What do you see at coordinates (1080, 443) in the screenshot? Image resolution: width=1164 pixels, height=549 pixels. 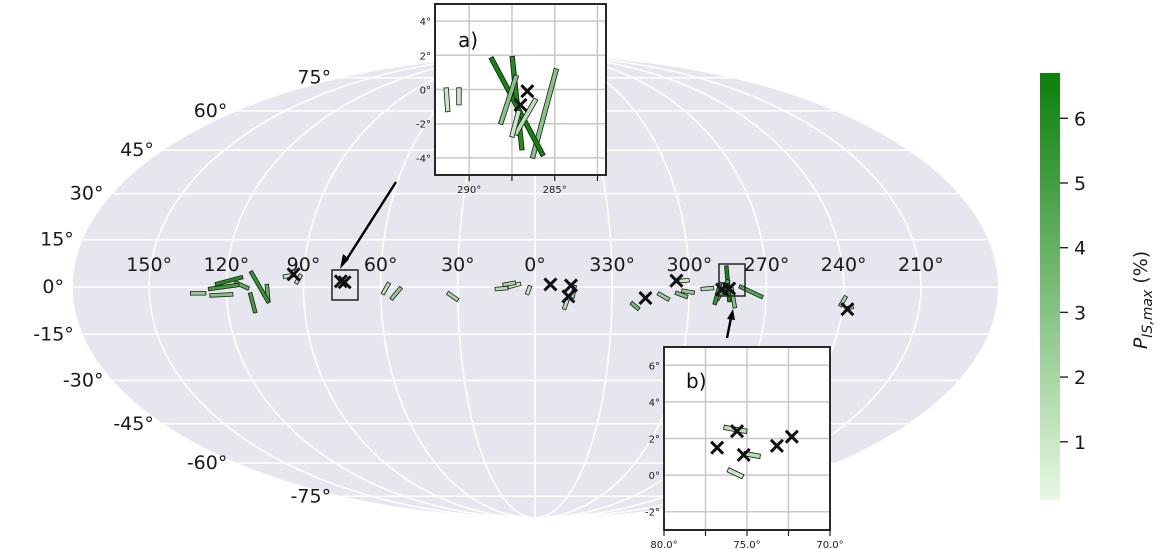 I see `colorbar-tick-label: 1` at bounding box center [1080, 443].